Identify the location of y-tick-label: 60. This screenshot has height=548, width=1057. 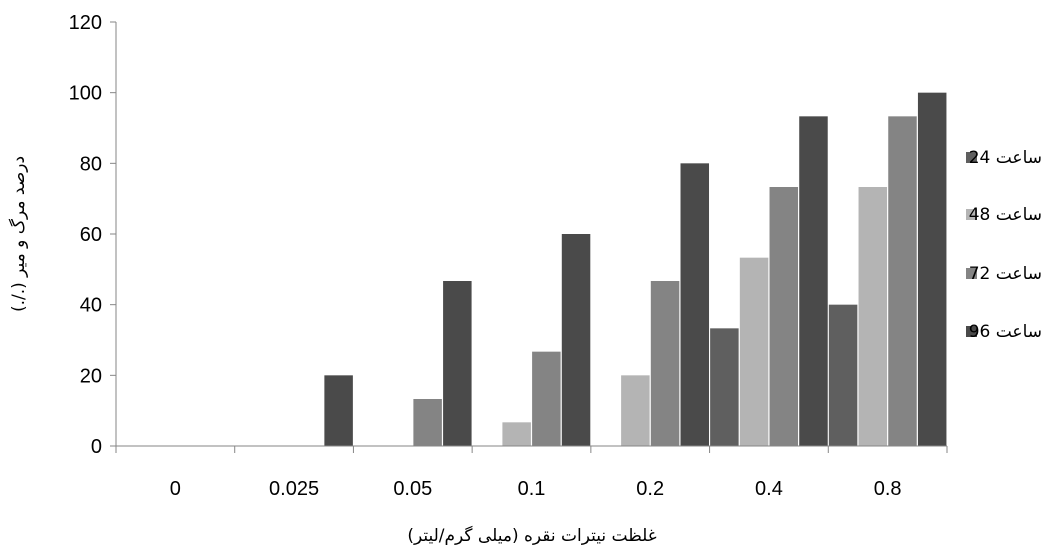
(91, 235).